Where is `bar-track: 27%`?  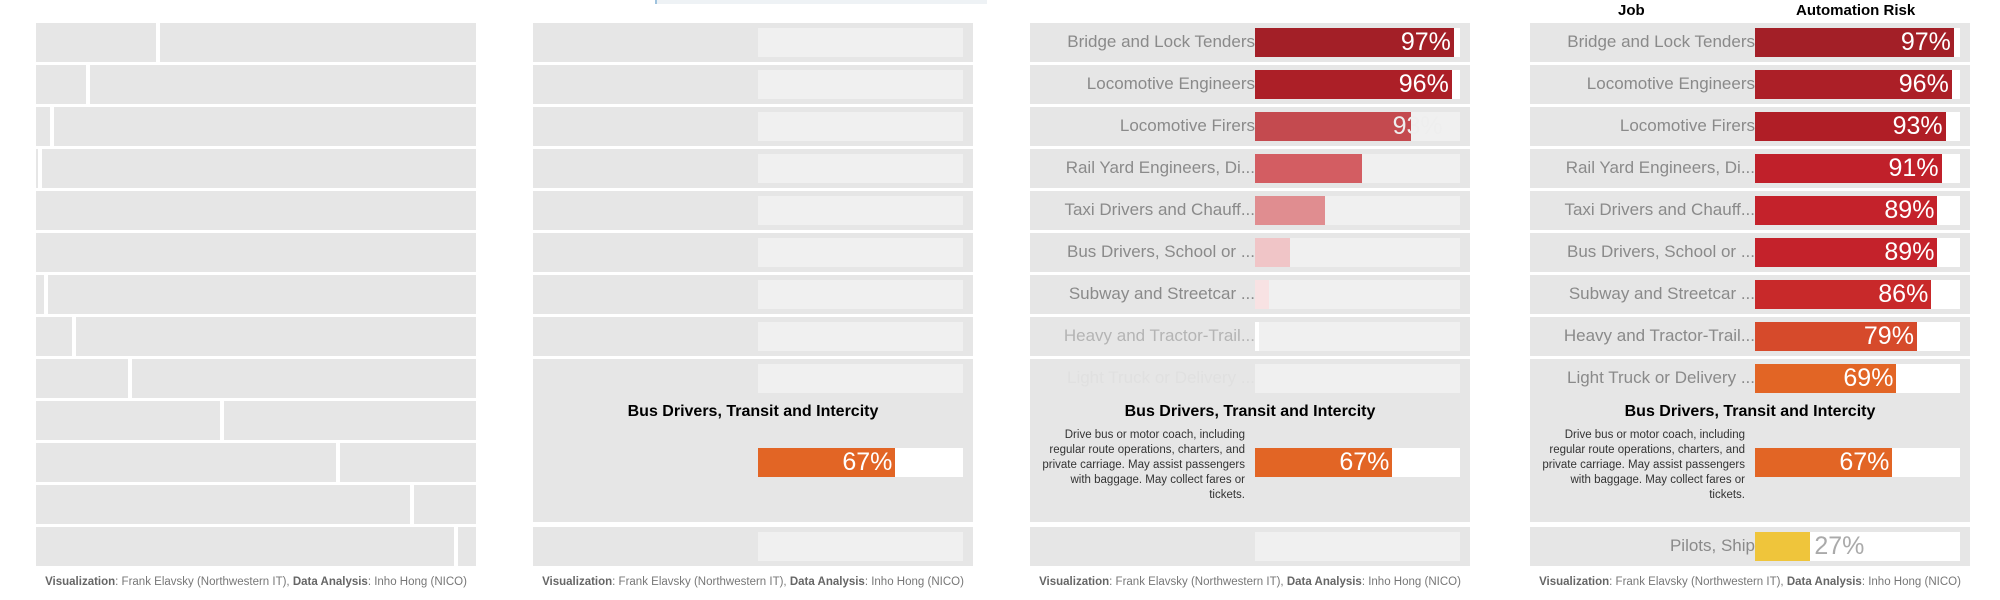
bar-track: 27% is located at coordinates (1857, 546).